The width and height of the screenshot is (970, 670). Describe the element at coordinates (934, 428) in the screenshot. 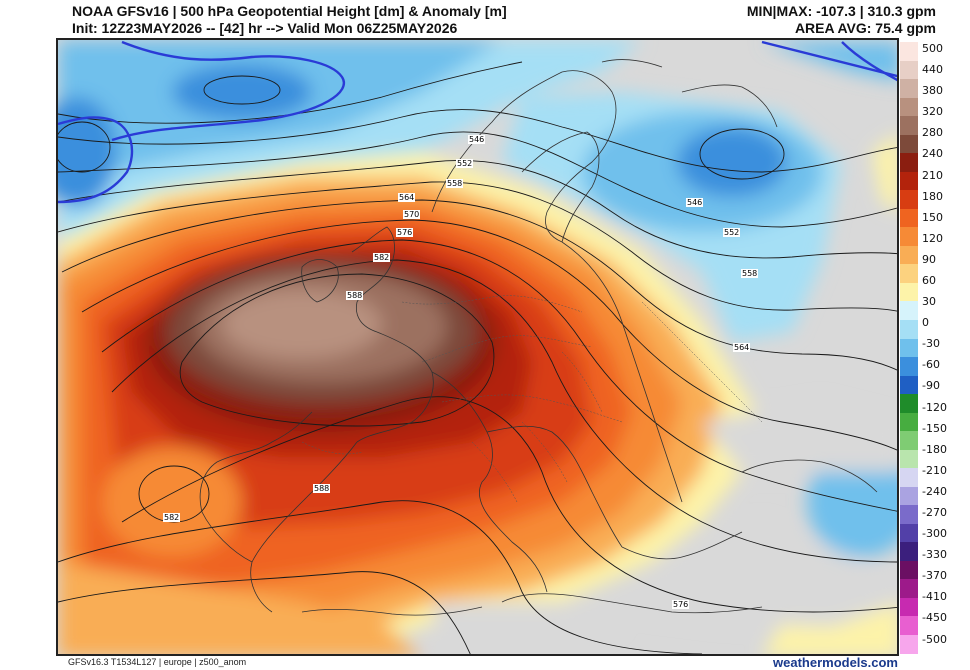

I see `colorbar-label: -150` at that location.